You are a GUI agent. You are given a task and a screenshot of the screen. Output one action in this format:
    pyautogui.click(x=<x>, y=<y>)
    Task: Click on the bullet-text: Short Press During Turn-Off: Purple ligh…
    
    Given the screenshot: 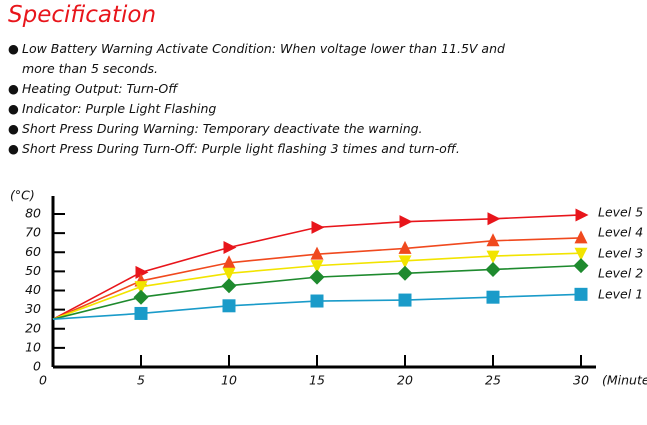 What is the action you would take?
    pyautogui.click(x=241, y=148)
    